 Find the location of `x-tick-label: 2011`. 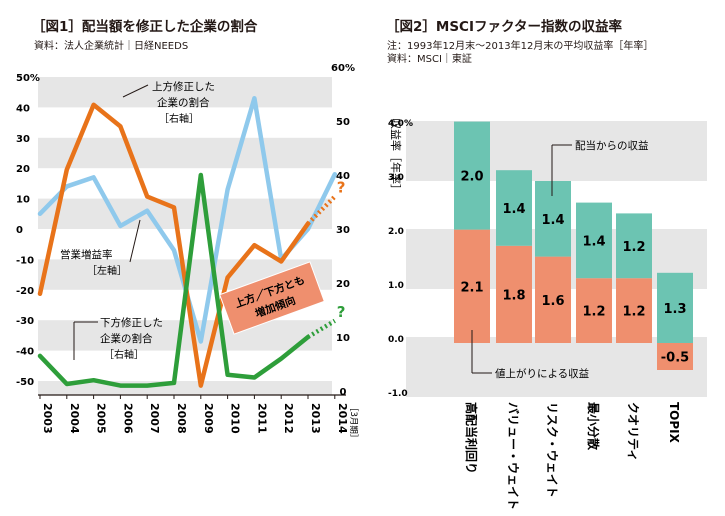

x-tick-label: 2011 is located at coordinates (261, 418).